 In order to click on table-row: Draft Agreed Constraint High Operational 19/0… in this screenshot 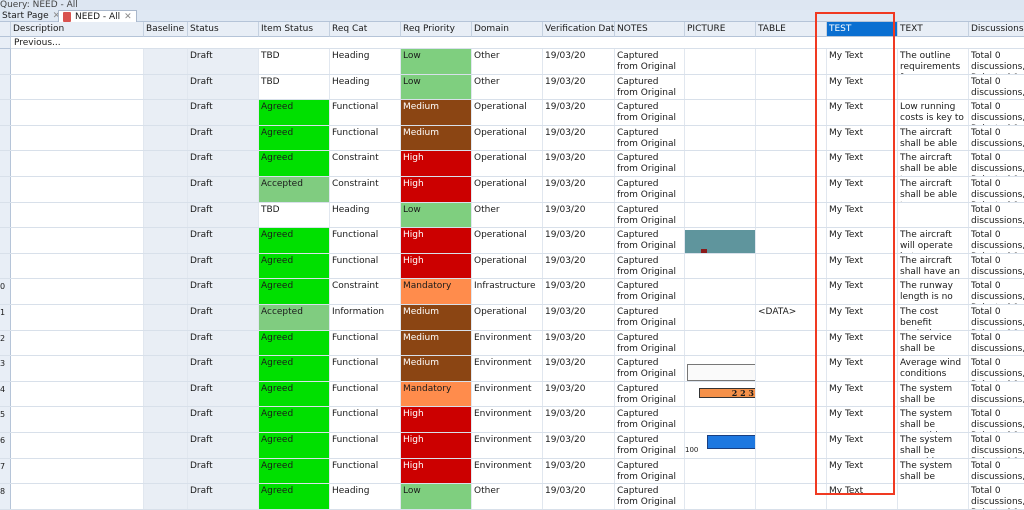, I will do `click(512, 164)`.